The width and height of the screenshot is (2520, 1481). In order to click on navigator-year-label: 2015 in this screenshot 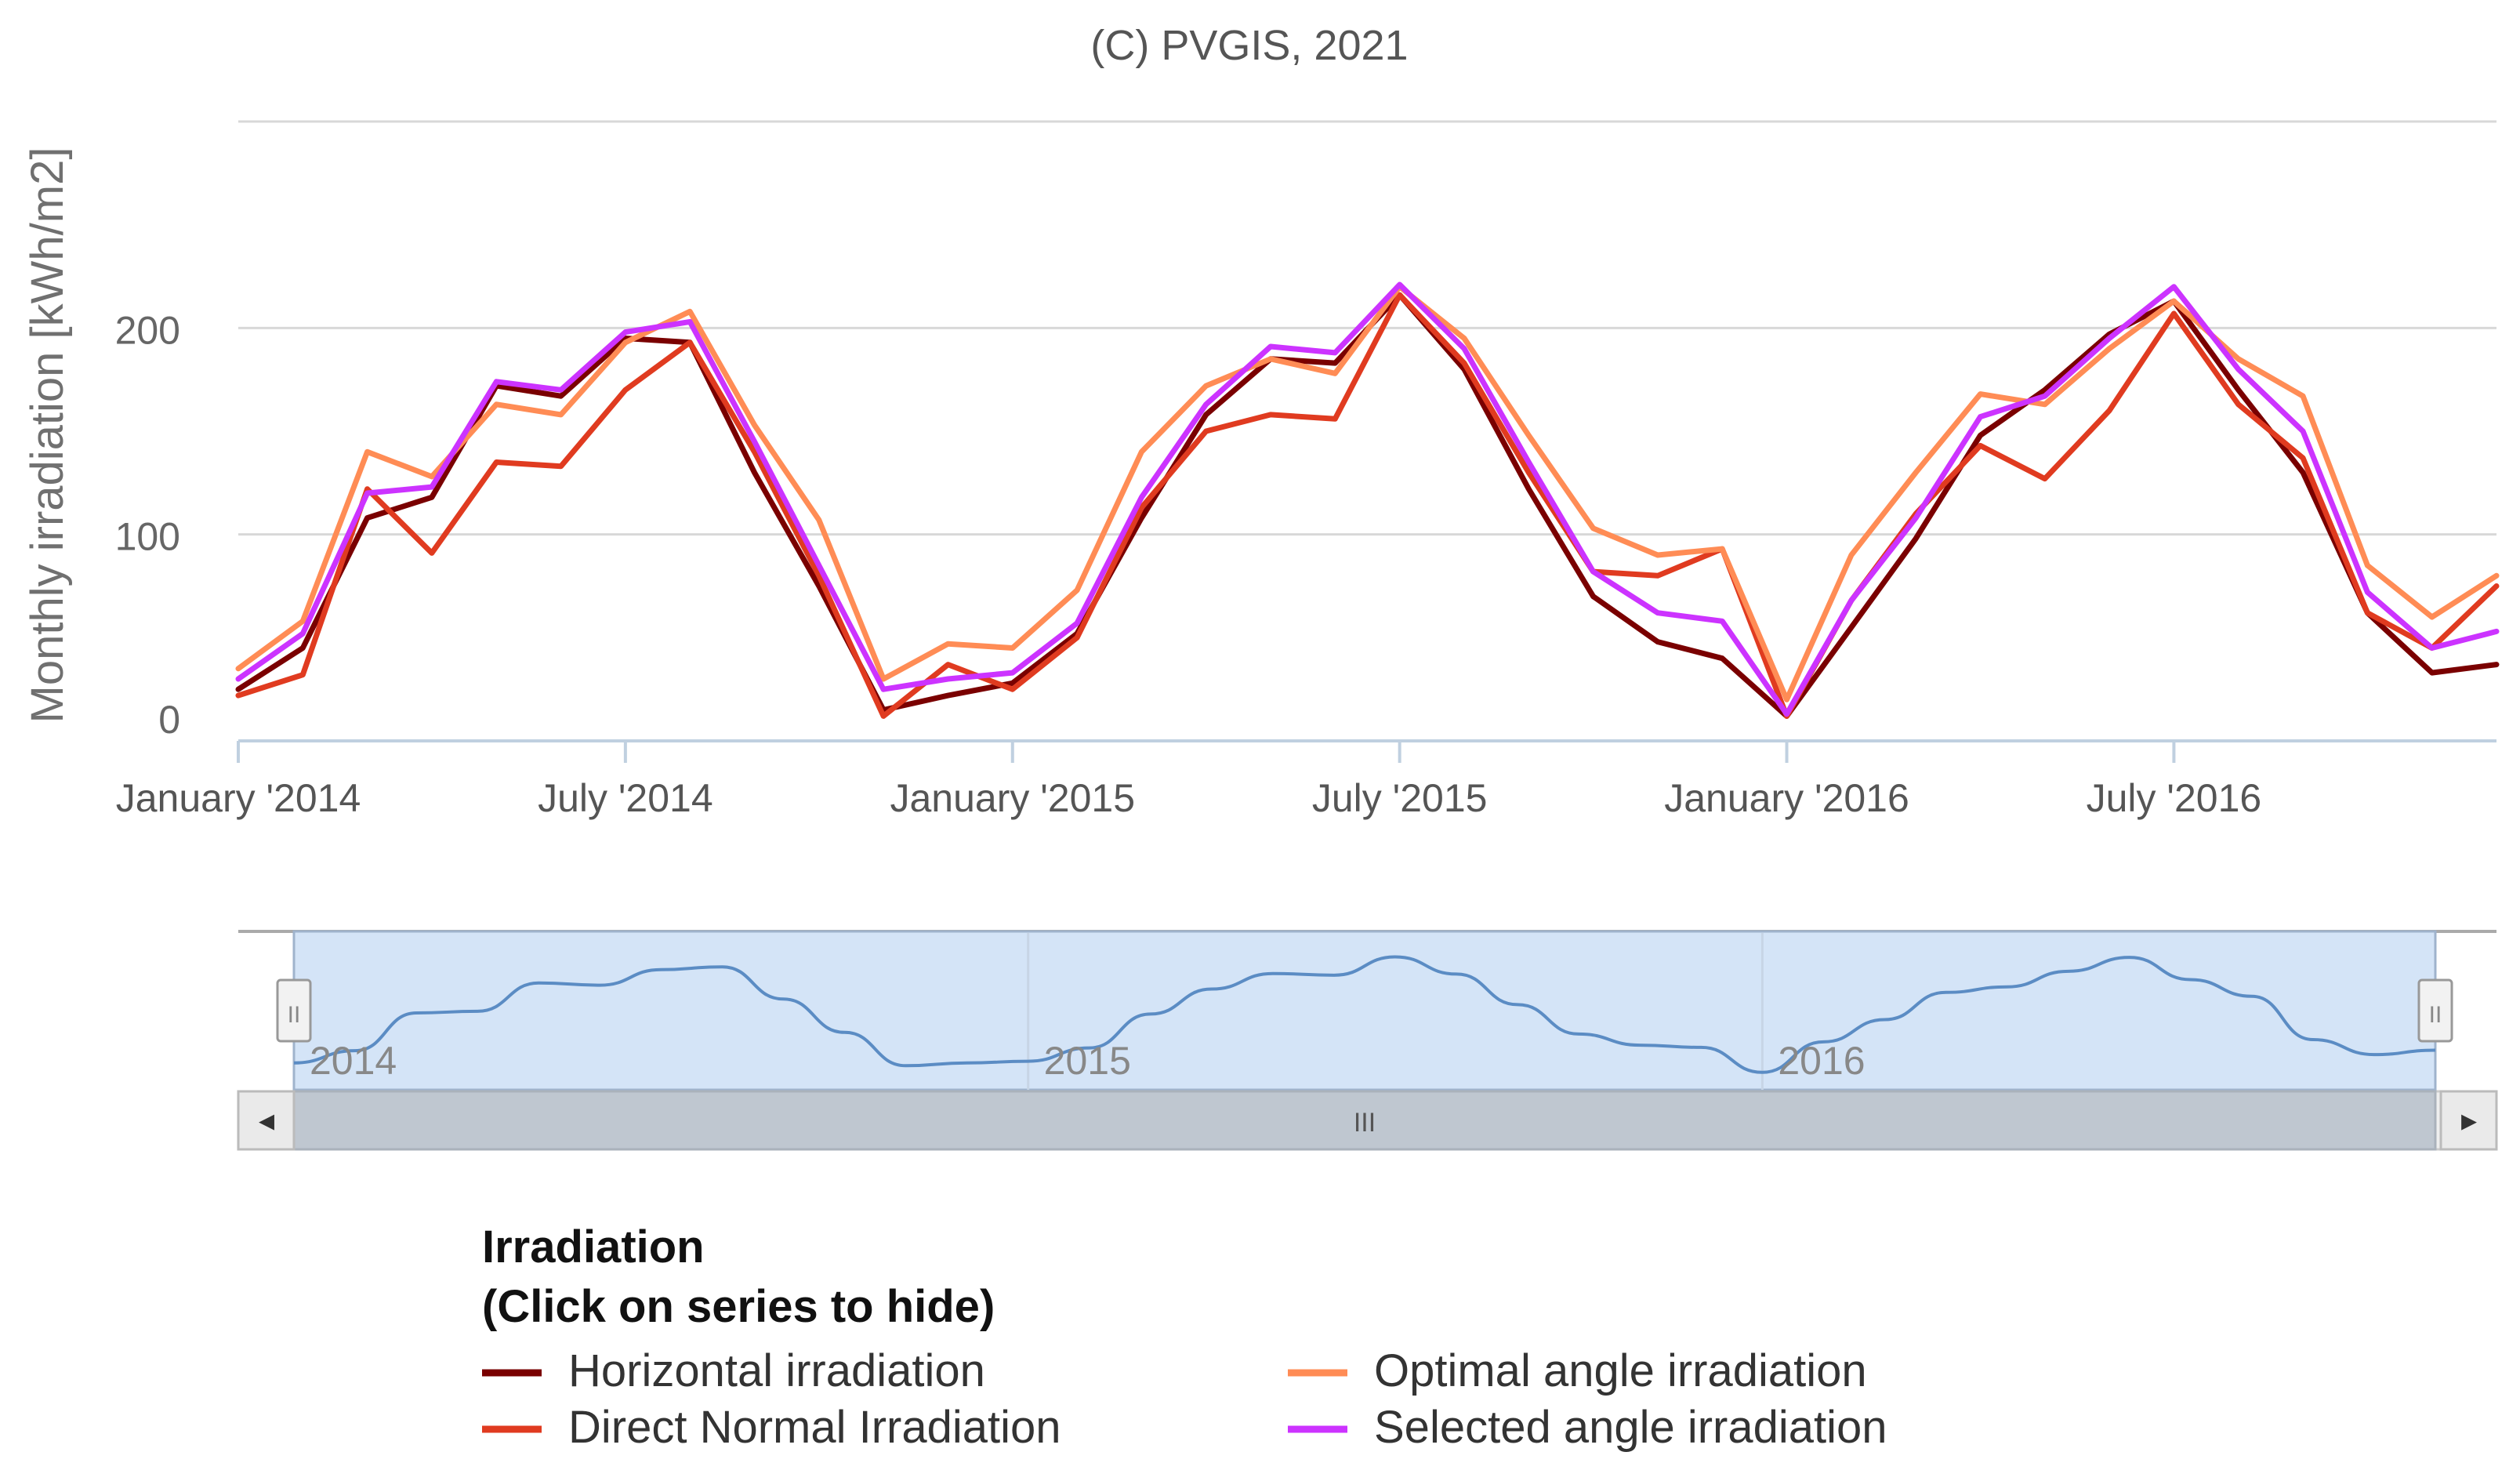, I will do `click(1087, 1061)`.